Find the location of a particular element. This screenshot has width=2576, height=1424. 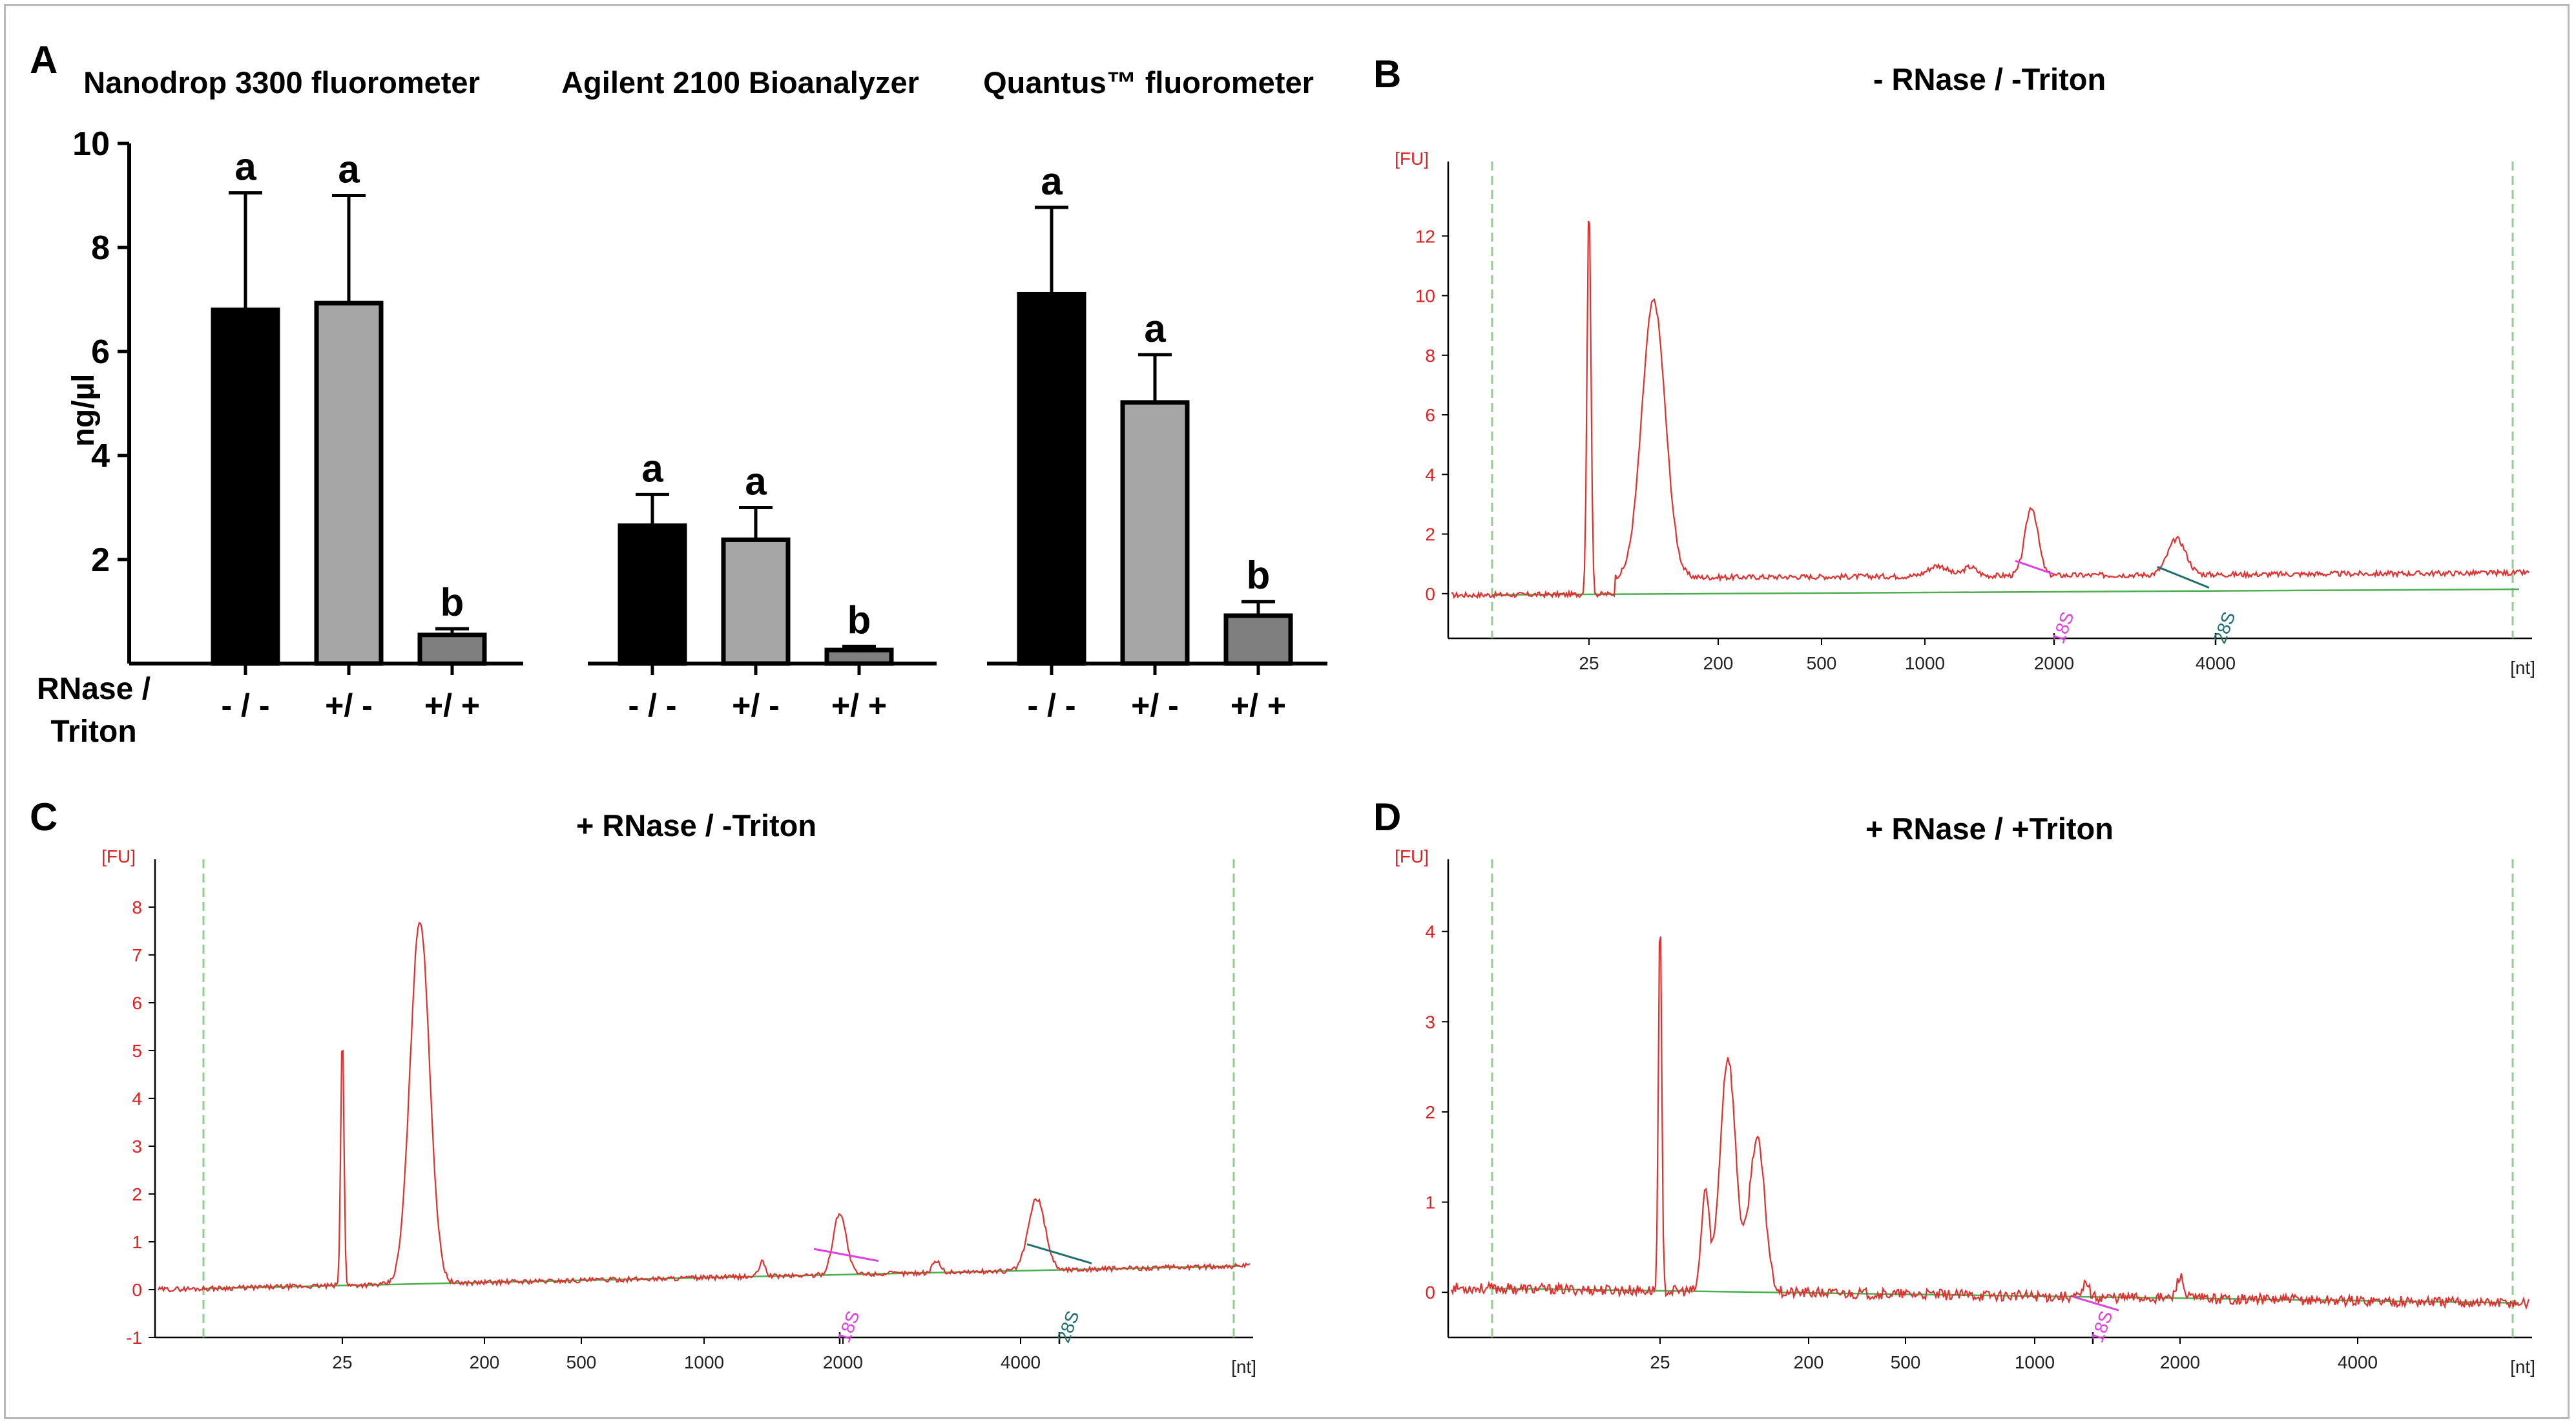

y-tick-label: 7 is located at coordinates (137, 955).